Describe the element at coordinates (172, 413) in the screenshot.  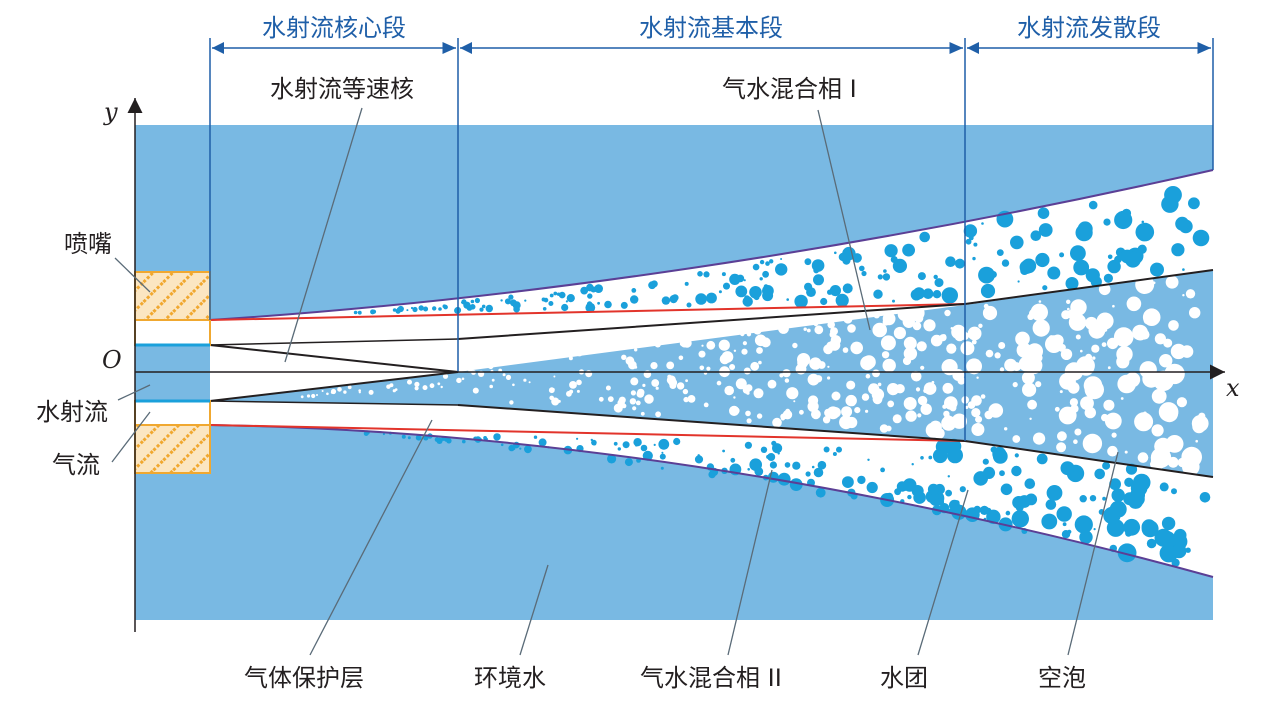
I see `air-channel-lower` at that location.